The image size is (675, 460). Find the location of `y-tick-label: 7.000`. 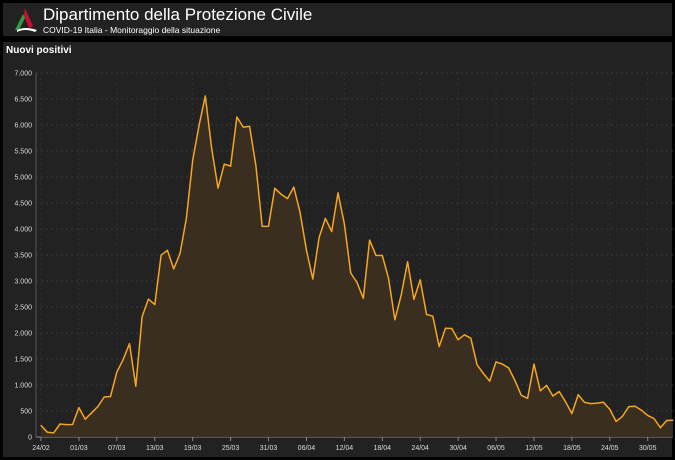

y-tick-label: 7.000 is located at coordinates (23, 74).